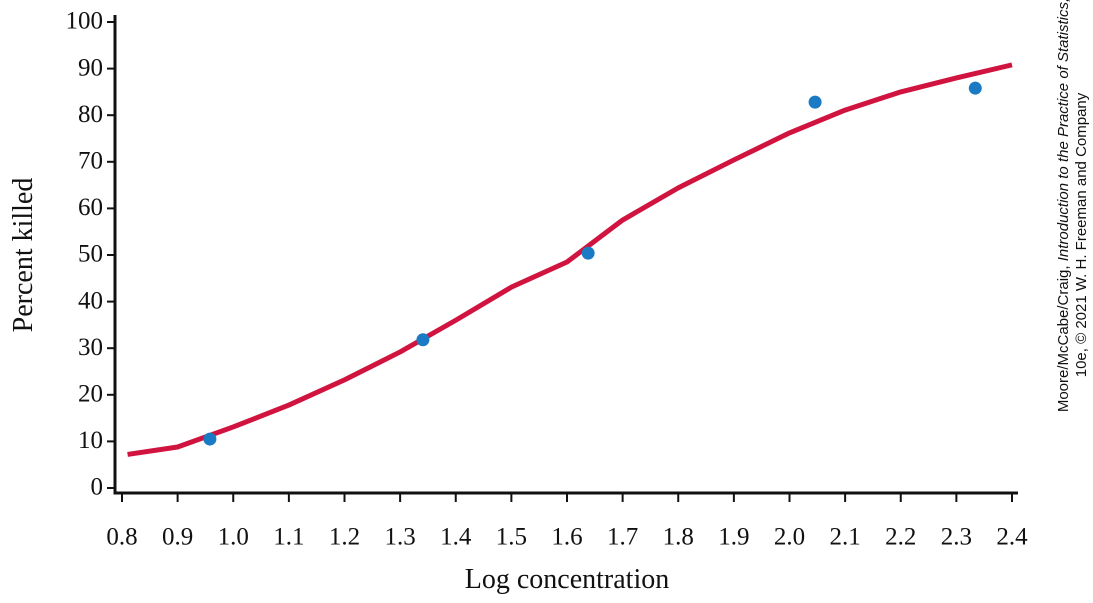  Describe the element at coordinates (288, 537) in the screenshot. I see `x-tick-label: 1.1` at that location.